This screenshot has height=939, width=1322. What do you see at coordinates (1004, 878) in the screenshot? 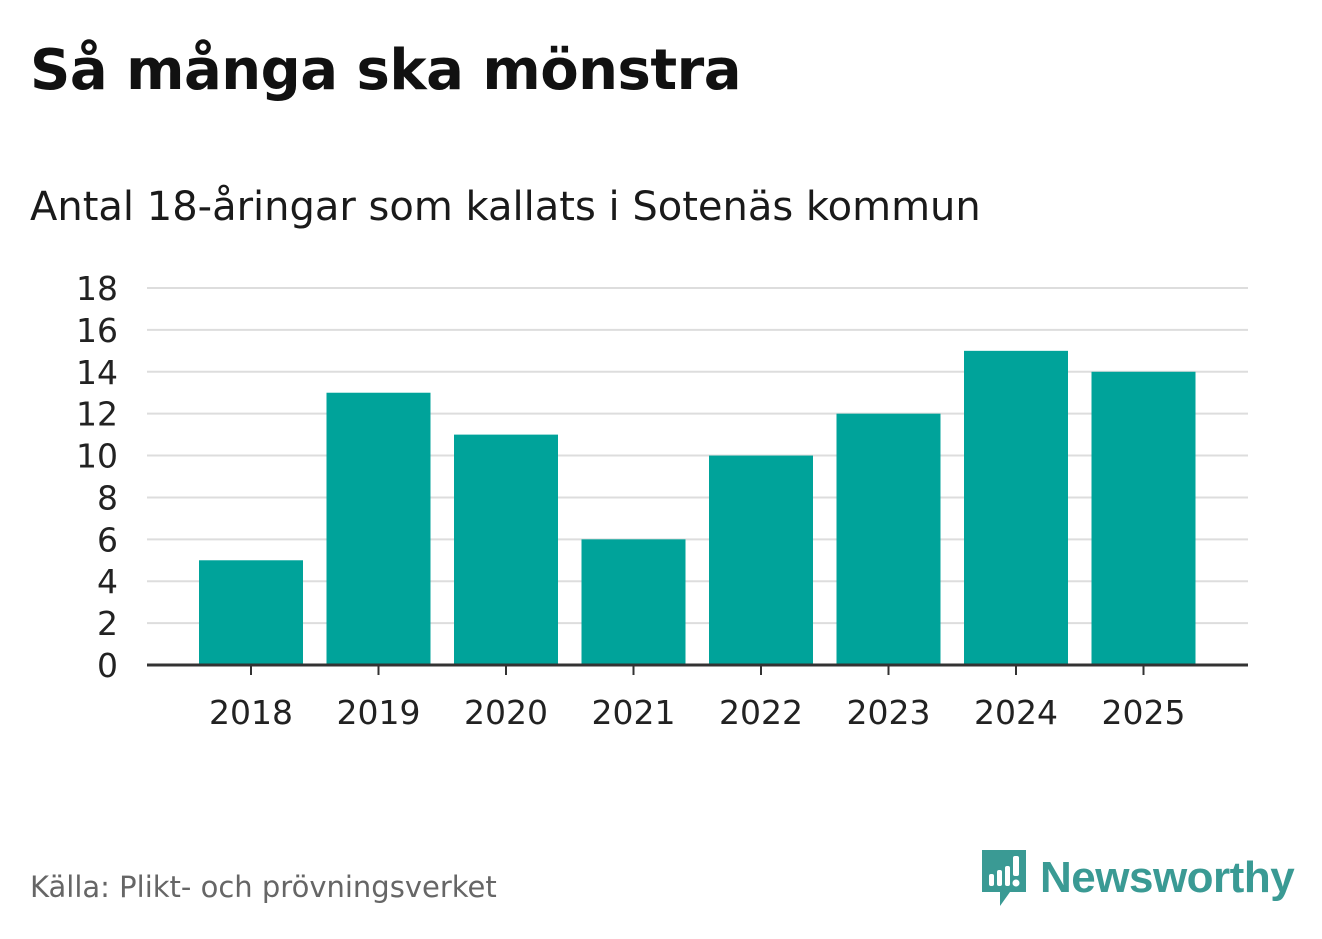
I see `newsworthy-logo-icon` at bounding box center [1004, 878].